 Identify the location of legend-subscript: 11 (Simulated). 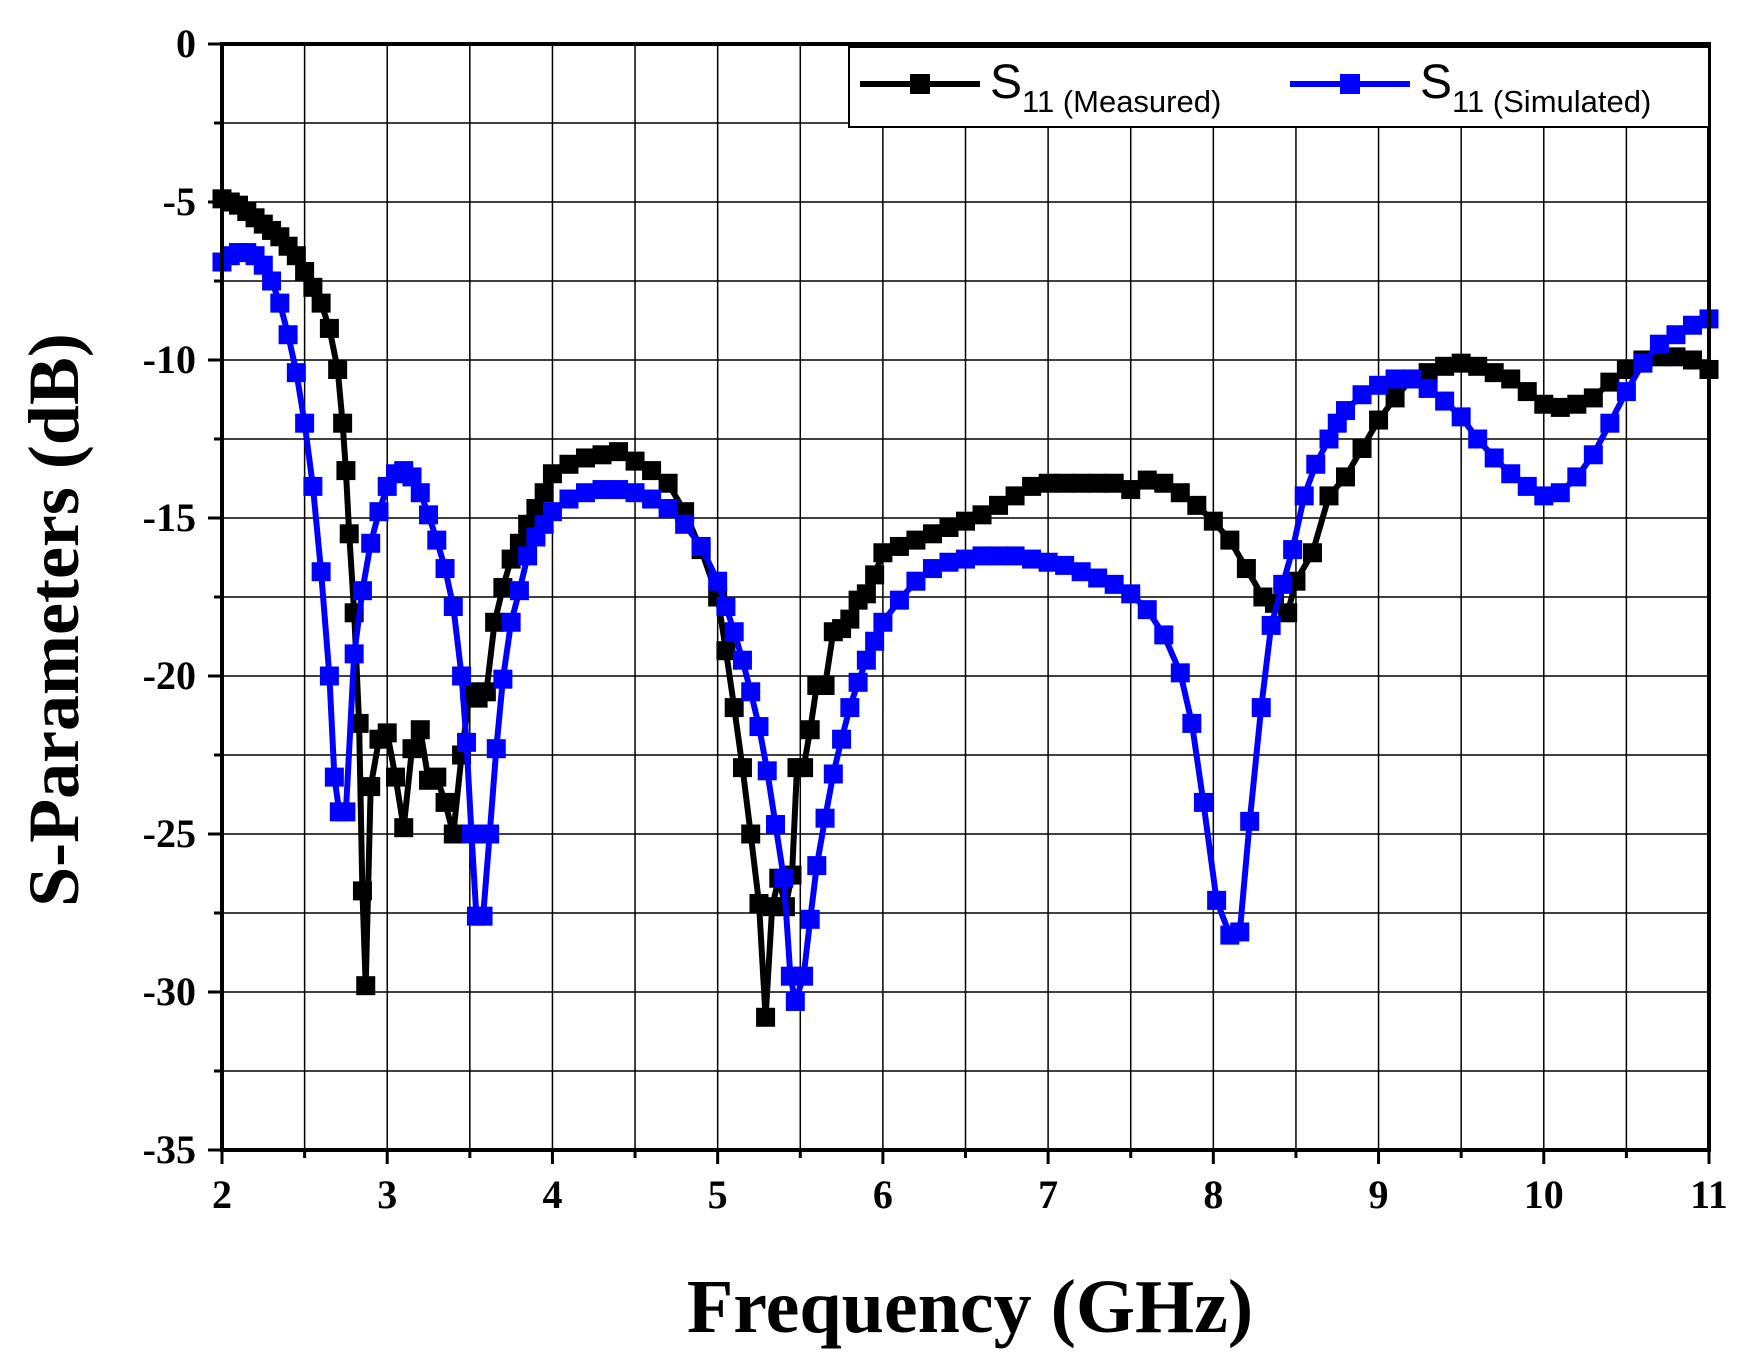
(1551, 101).